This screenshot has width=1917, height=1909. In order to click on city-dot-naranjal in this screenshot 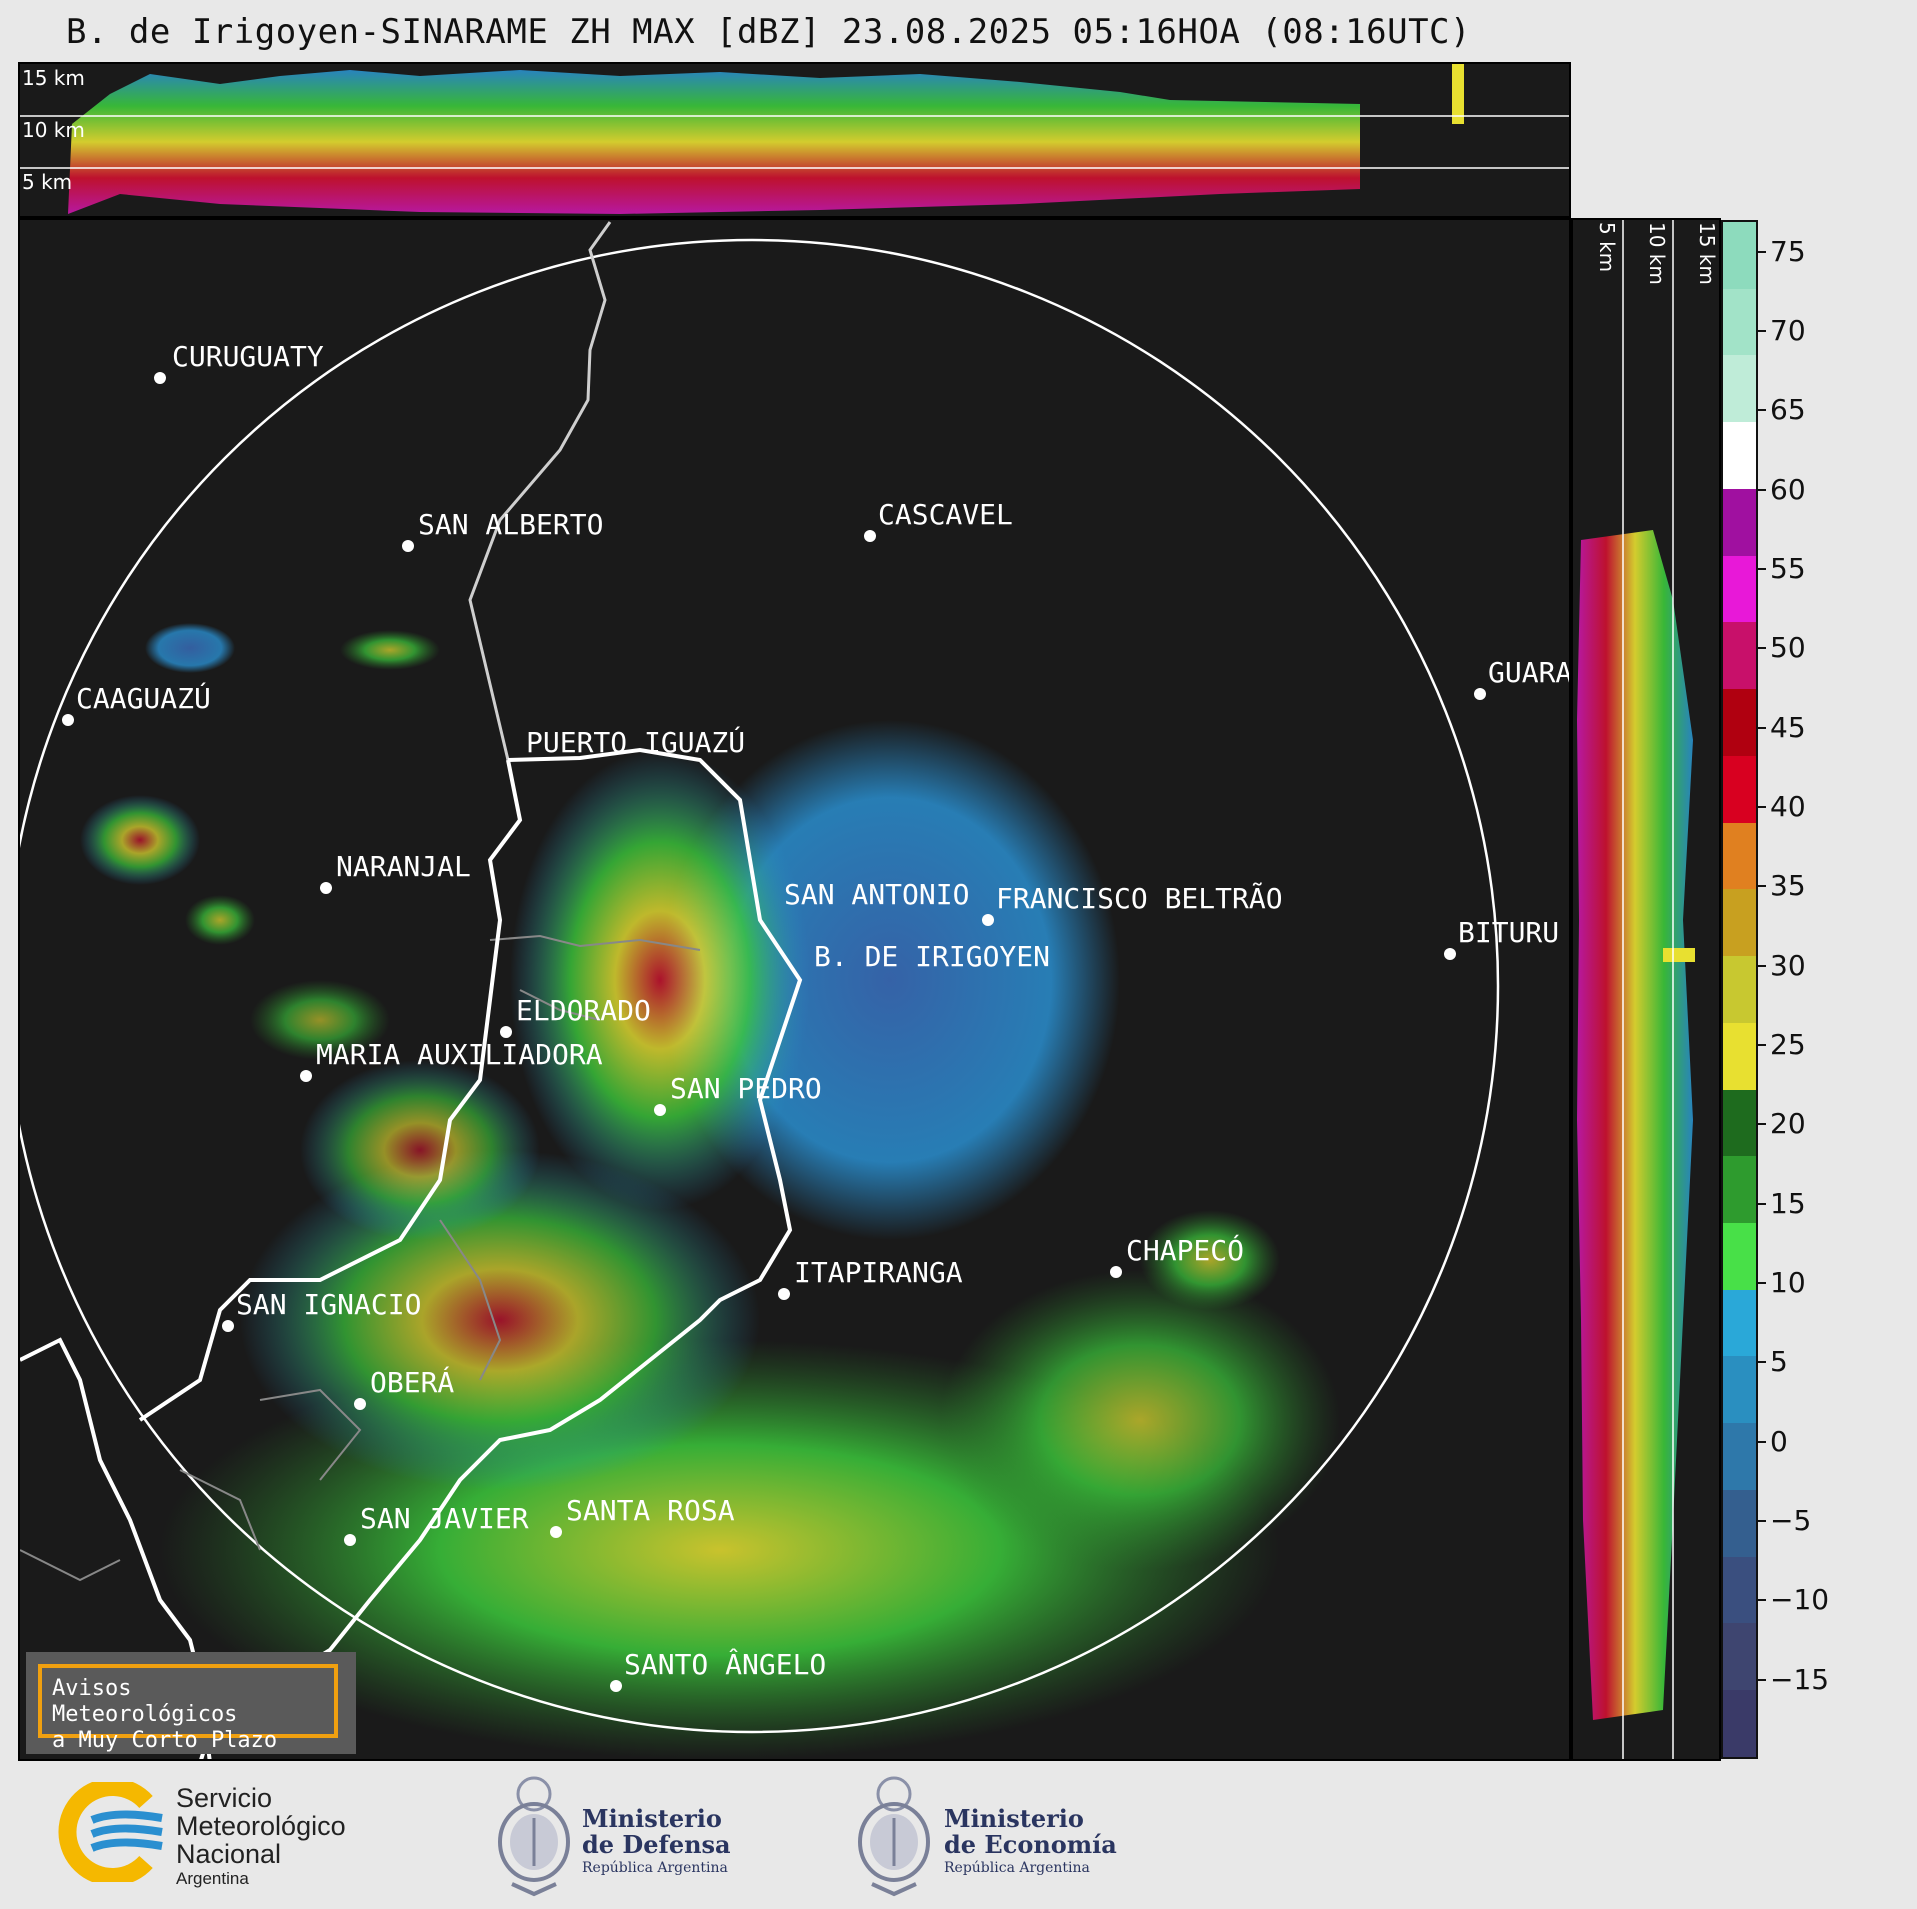, I will do `click(326, 888)`.